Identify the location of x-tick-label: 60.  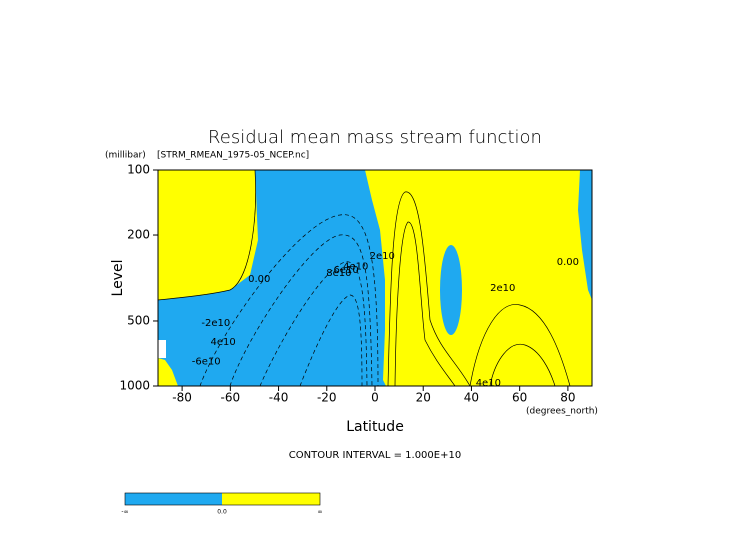
(519, 398).